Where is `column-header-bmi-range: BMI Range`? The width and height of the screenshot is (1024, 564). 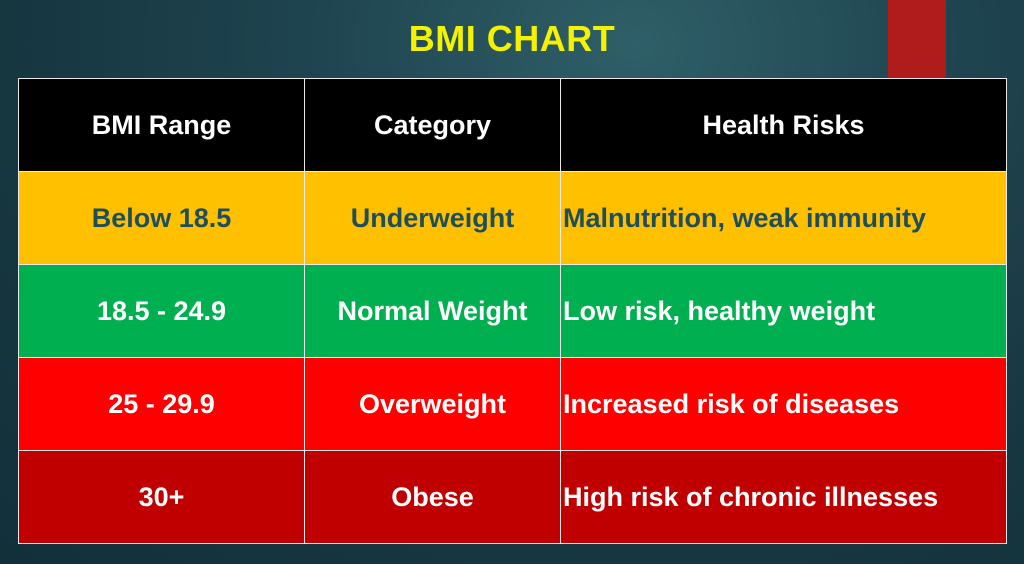 column-header-bmi-range: BMI Range is located at coordinates (161, 125).